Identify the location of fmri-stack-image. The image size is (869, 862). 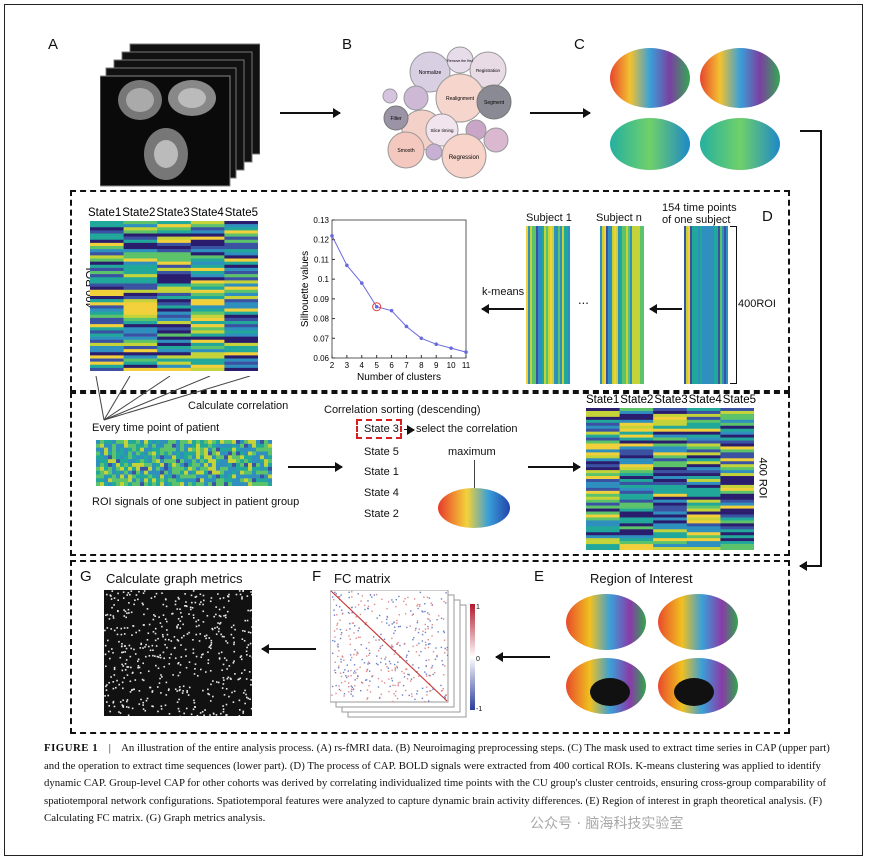
(180, 115).